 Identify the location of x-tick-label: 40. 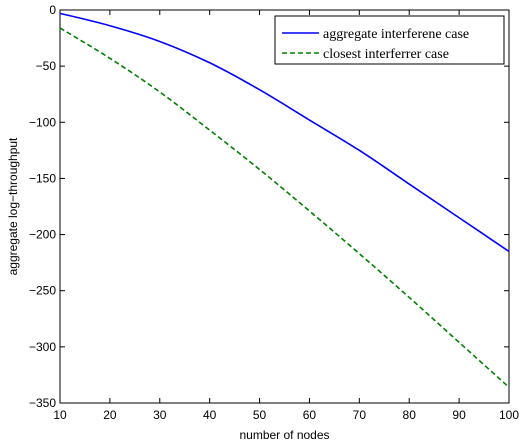
(210, 415).